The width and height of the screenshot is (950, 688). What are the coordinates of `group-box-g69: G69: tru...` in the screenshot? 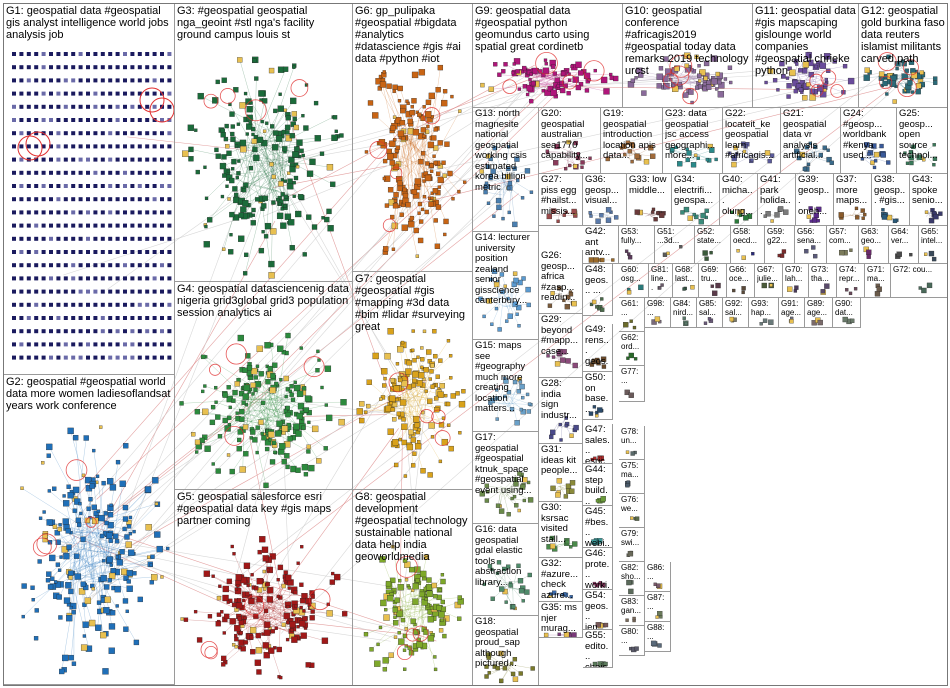 It's located at (713, 281).